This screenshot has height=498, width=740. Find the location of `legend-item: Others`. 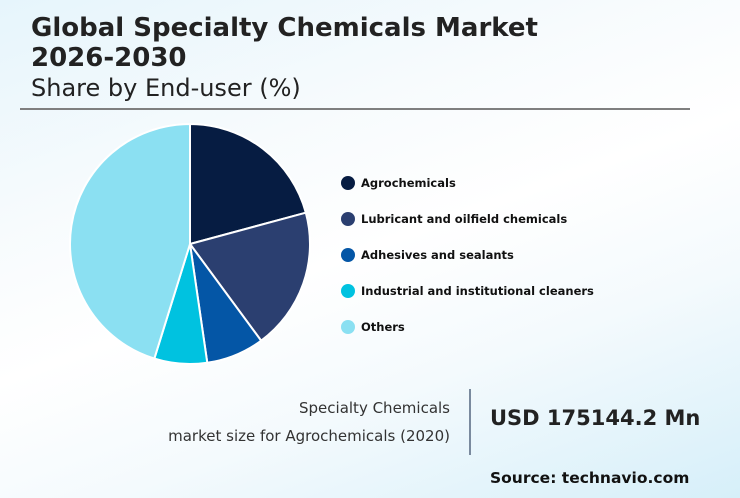

legend-item: Others is located at coordinates (467, 327).